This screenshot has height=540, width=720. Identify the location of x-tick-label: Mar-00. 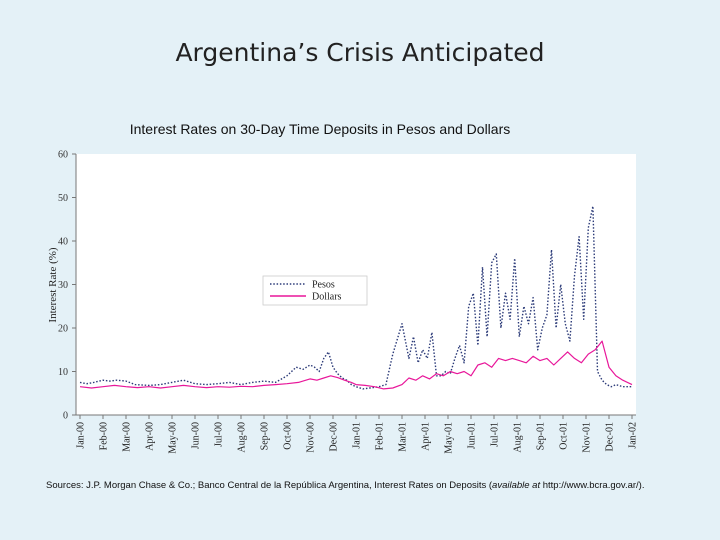
(127, 437).